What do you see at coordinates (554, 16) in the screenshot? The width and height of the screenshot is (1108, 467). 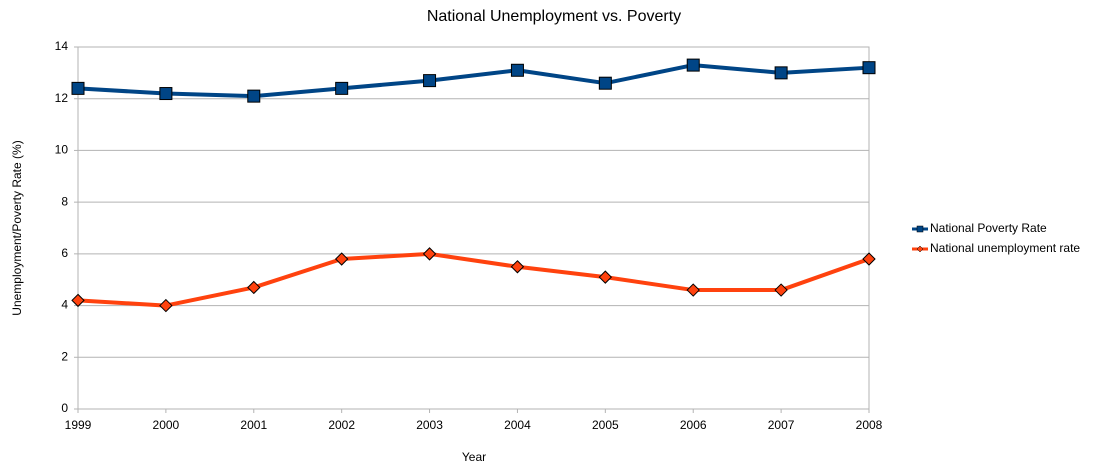 I see `chart-title: National Unemployment vs. Poverty` at bounding box center [554, 16].